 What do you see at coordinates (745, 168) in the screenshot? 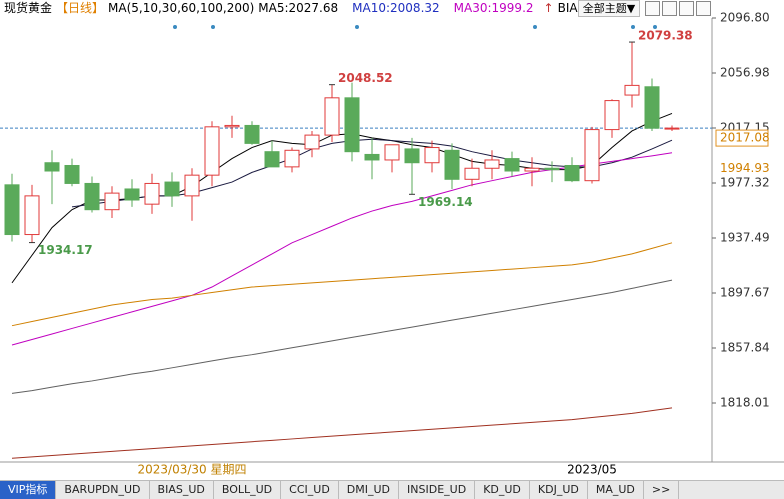
I see `price-tag: 1994.93` at bounding box center [745, 168].